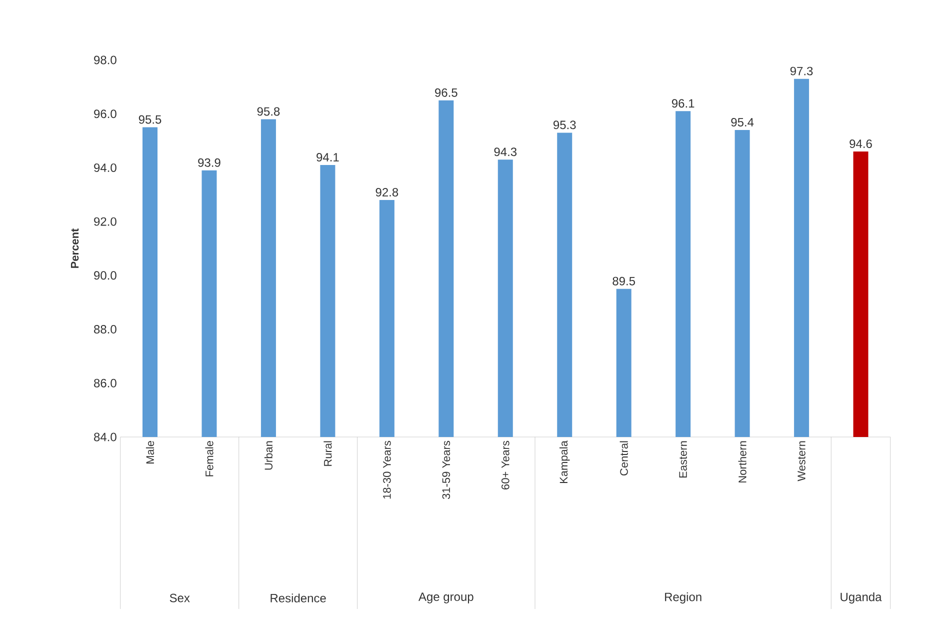 The height and width of the screenshot is (620, 930). What do you see at coordinates (327, 157) in the screenshot?
I see `data-label: 94.1` at bounding box center [327, 157].